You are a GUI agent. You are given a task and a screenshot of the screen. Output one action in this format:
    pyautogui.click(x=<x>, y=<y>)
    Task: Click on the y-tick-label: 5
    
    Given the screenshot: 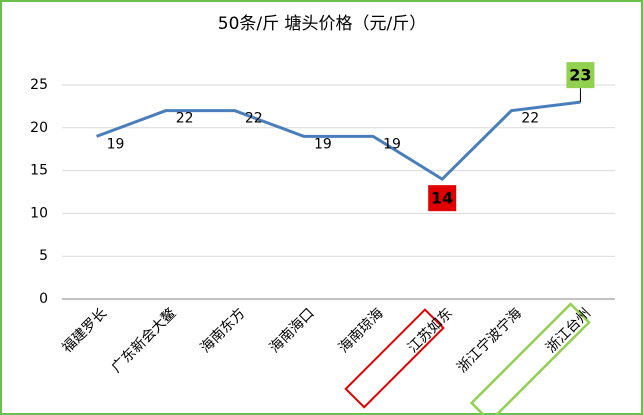 What is the action you would take?
    pyautogui.click(x=43, y=256)
    